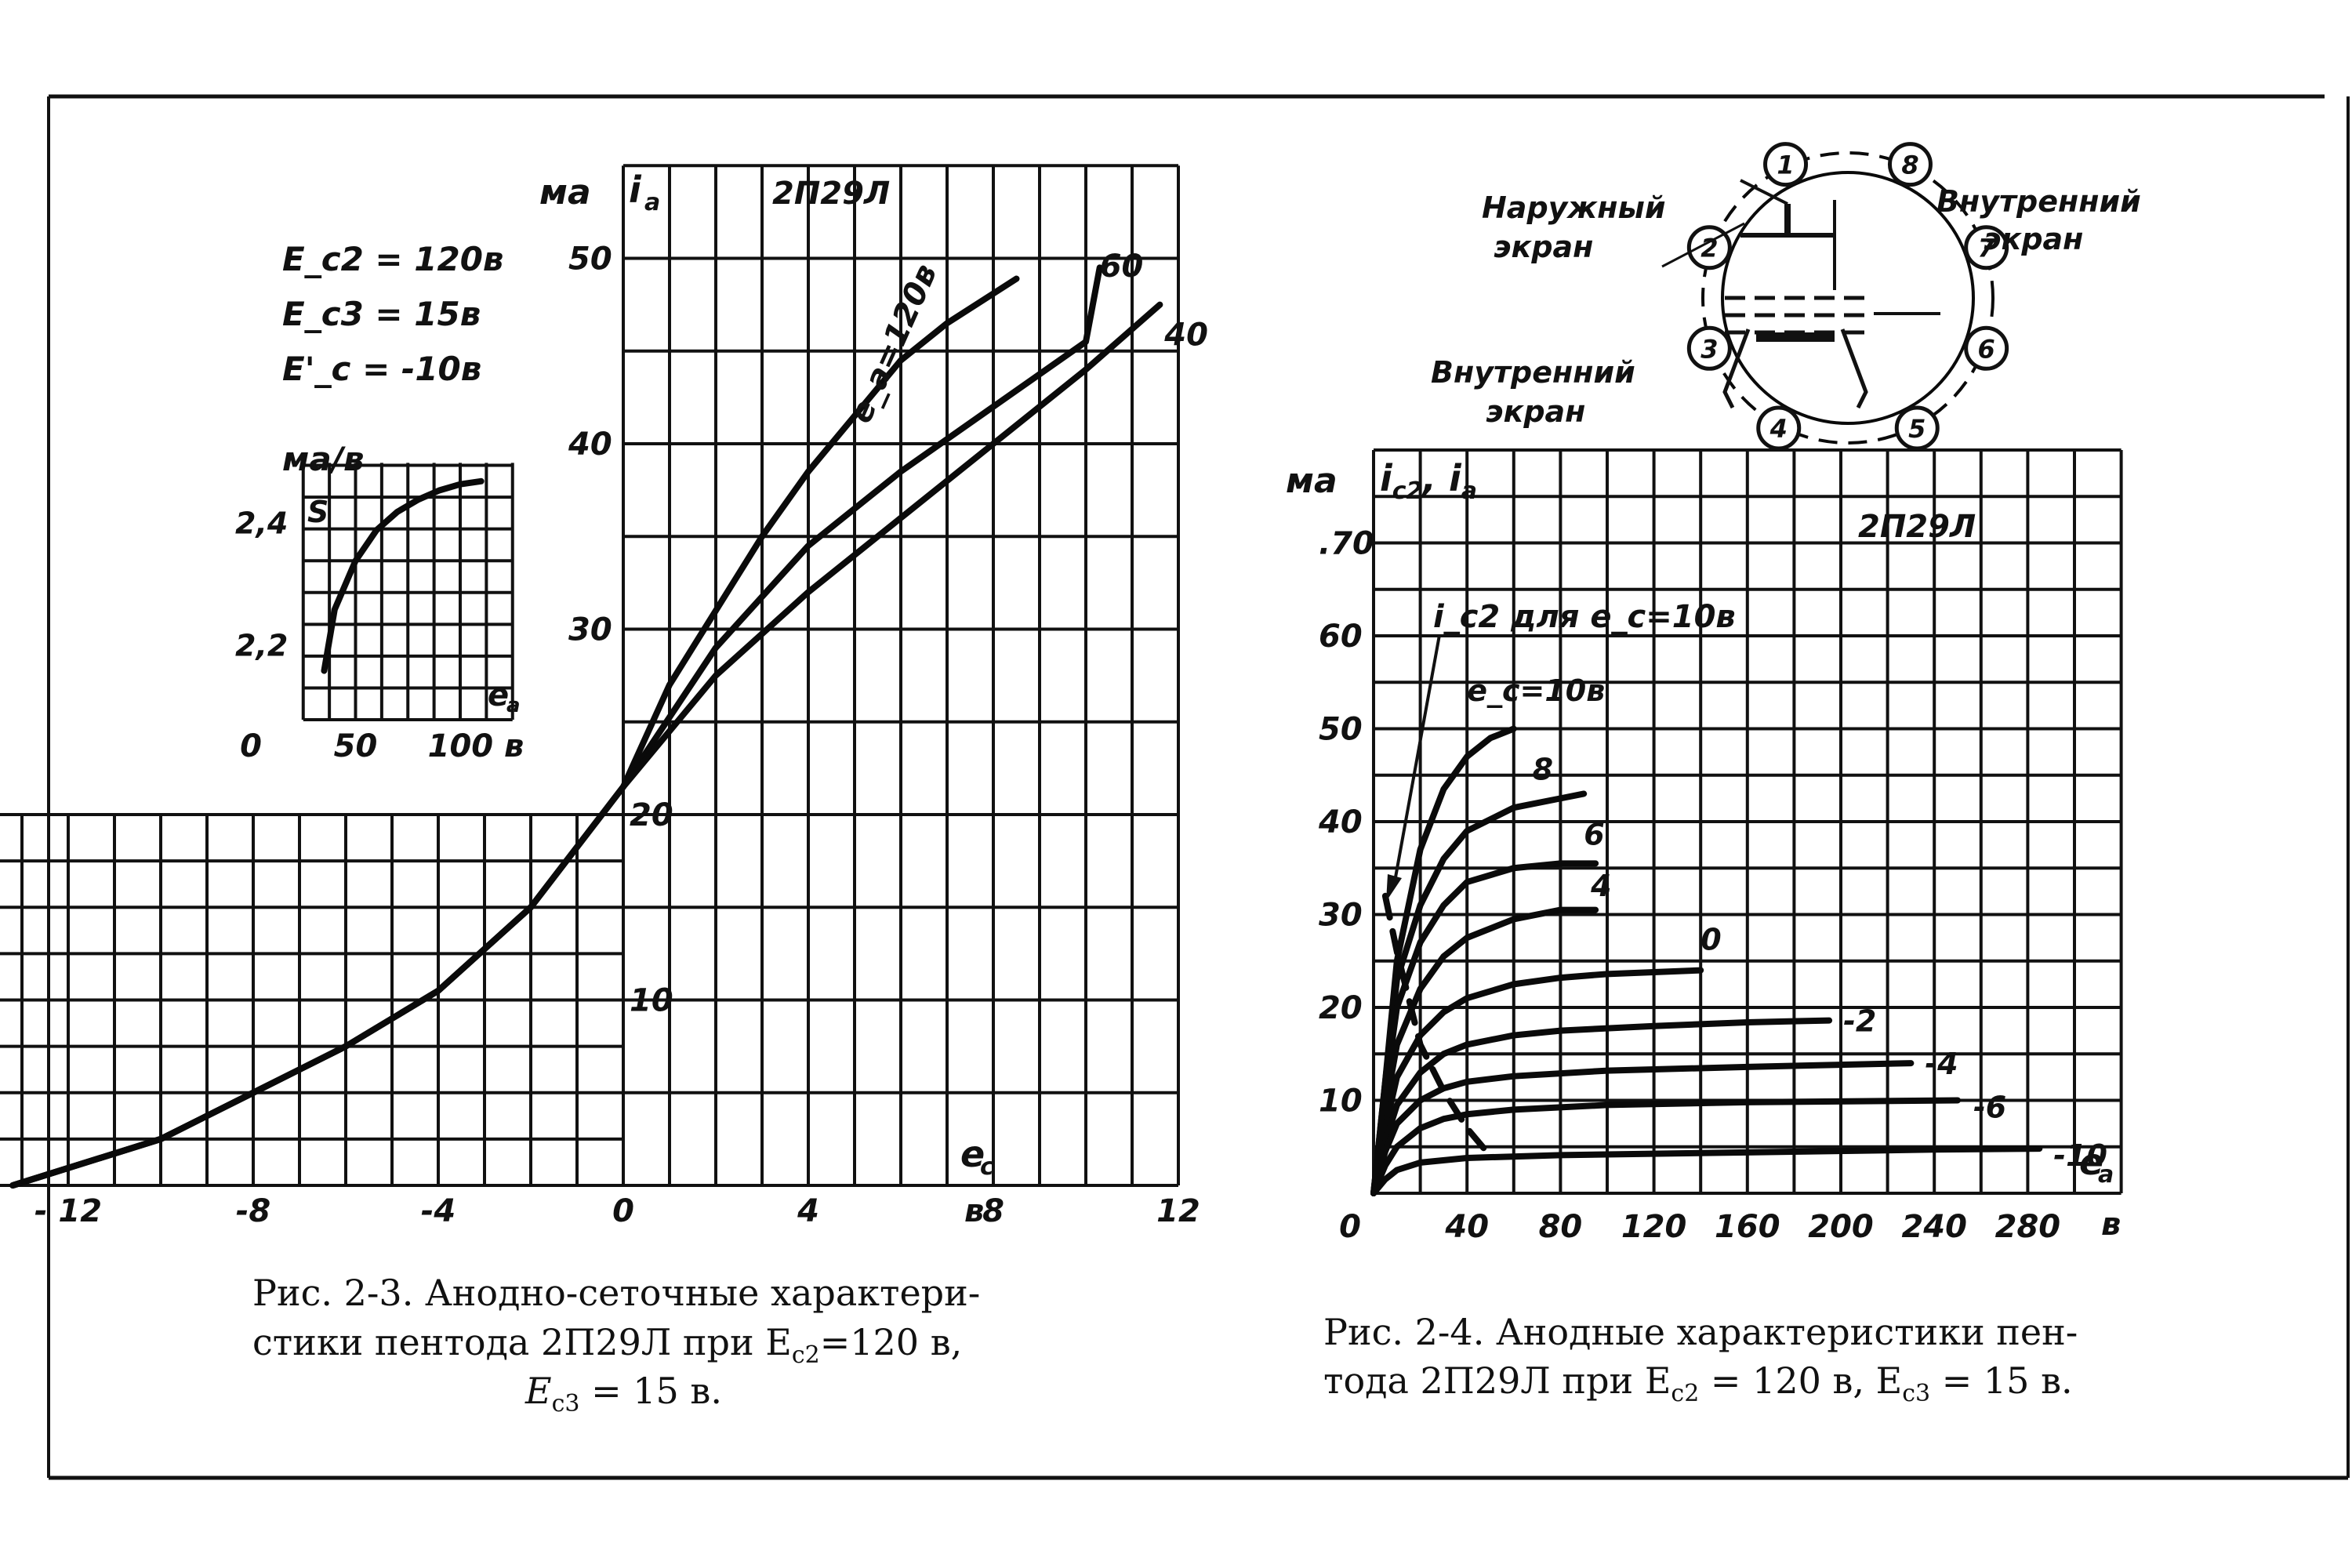 This screenshot has width=2352, height=1568. What do you see at coordinates (1737, 368) in the screenshot?
I see `filament-left` at bounding box center [1737, 368].